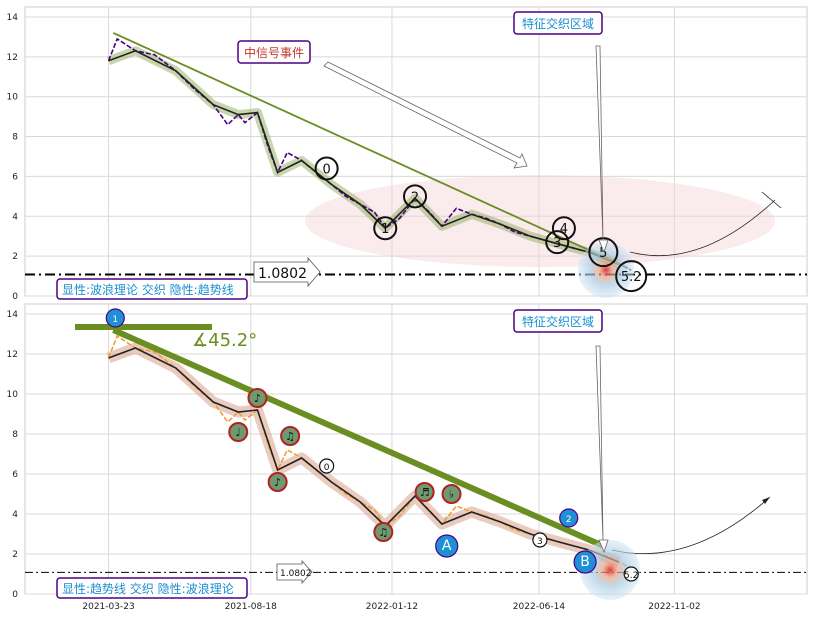 The image size is (813, 617). I want to click on bottom-zone-glow, so click(610, 570).